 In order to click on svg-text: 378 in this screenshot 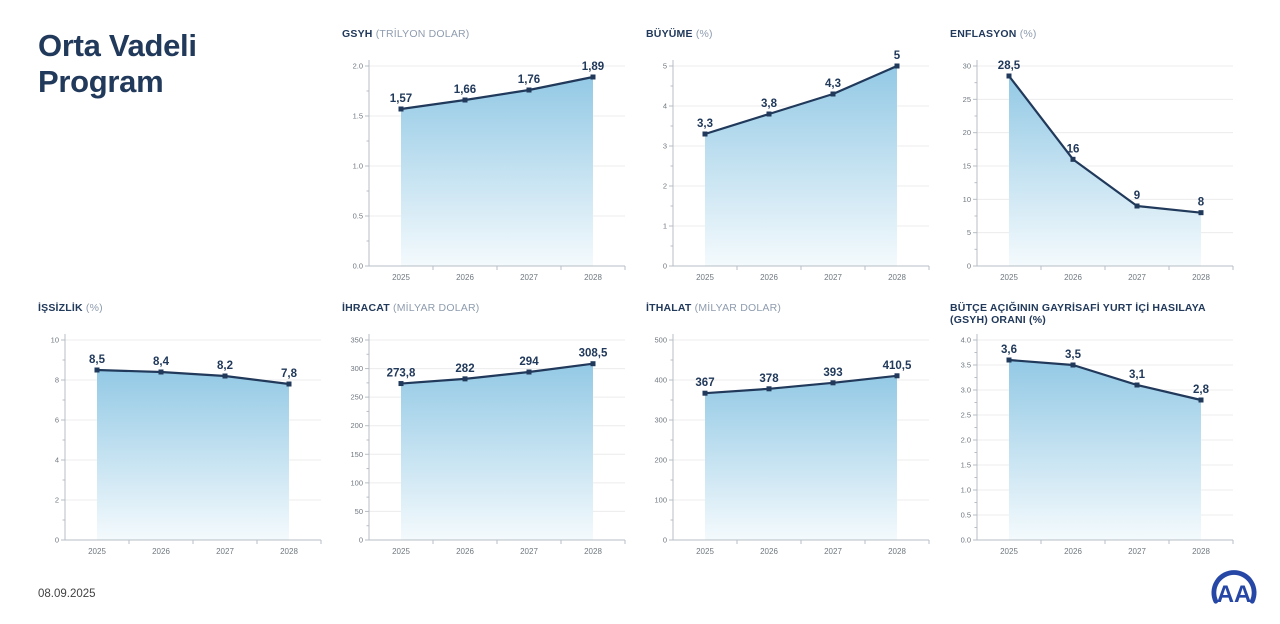, I will do `click(769, 379)`.